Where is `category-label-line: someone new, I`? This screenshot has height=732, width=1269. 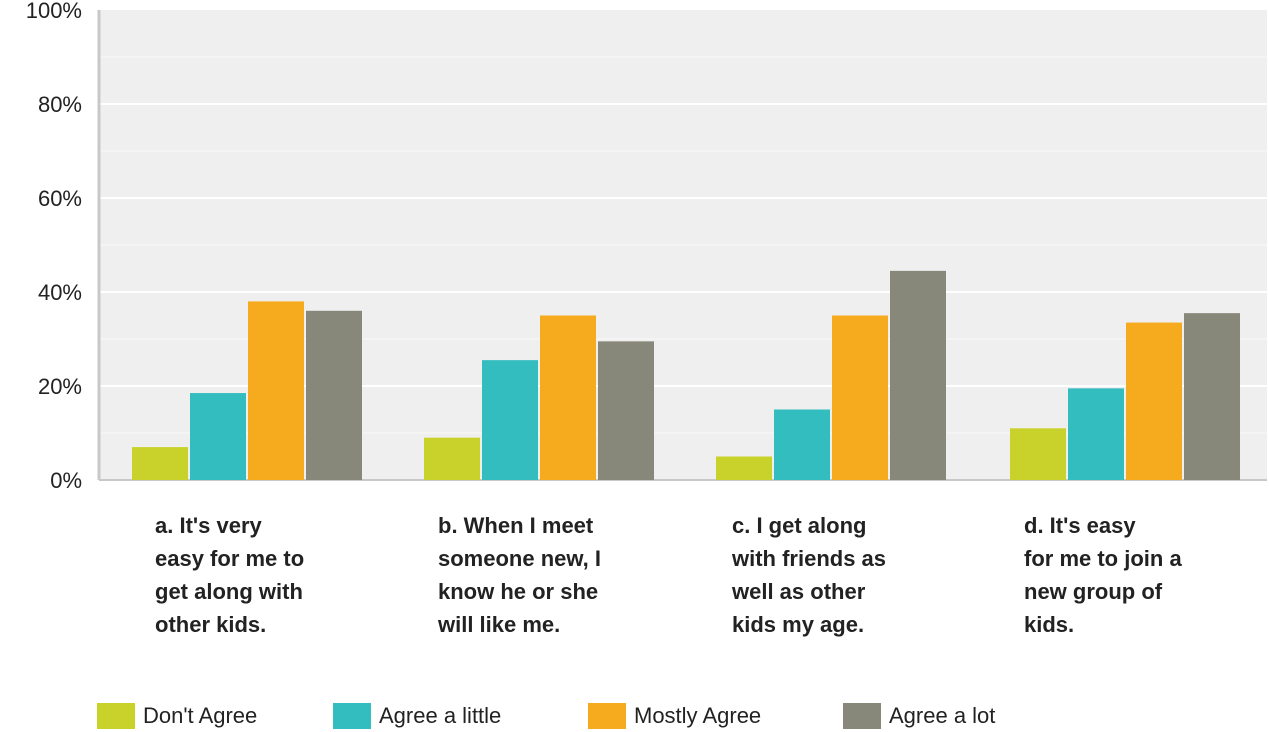 category-label-line: someone new, I is located at coordinates (519, 558).